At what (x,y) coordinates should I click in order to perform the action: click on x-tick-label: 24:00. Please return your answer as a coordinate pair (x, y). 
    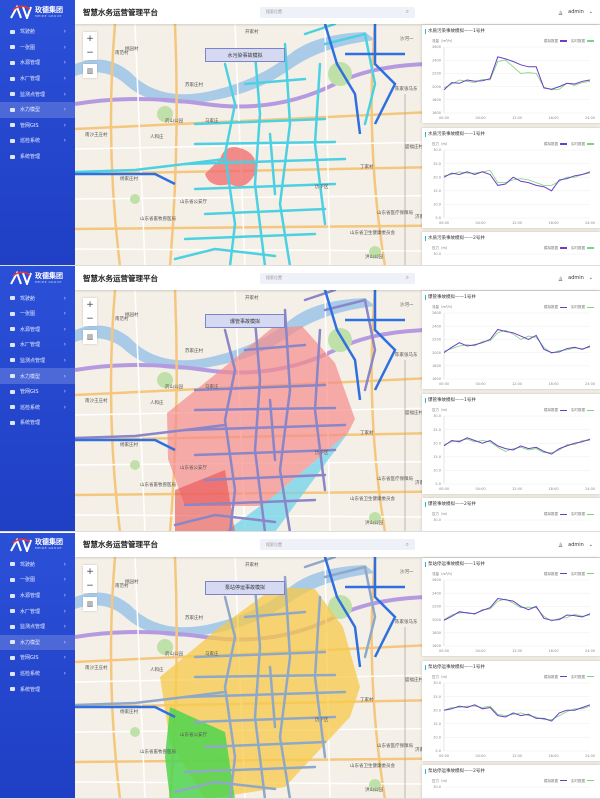
    Looking at the image, I should click on (590, 756).